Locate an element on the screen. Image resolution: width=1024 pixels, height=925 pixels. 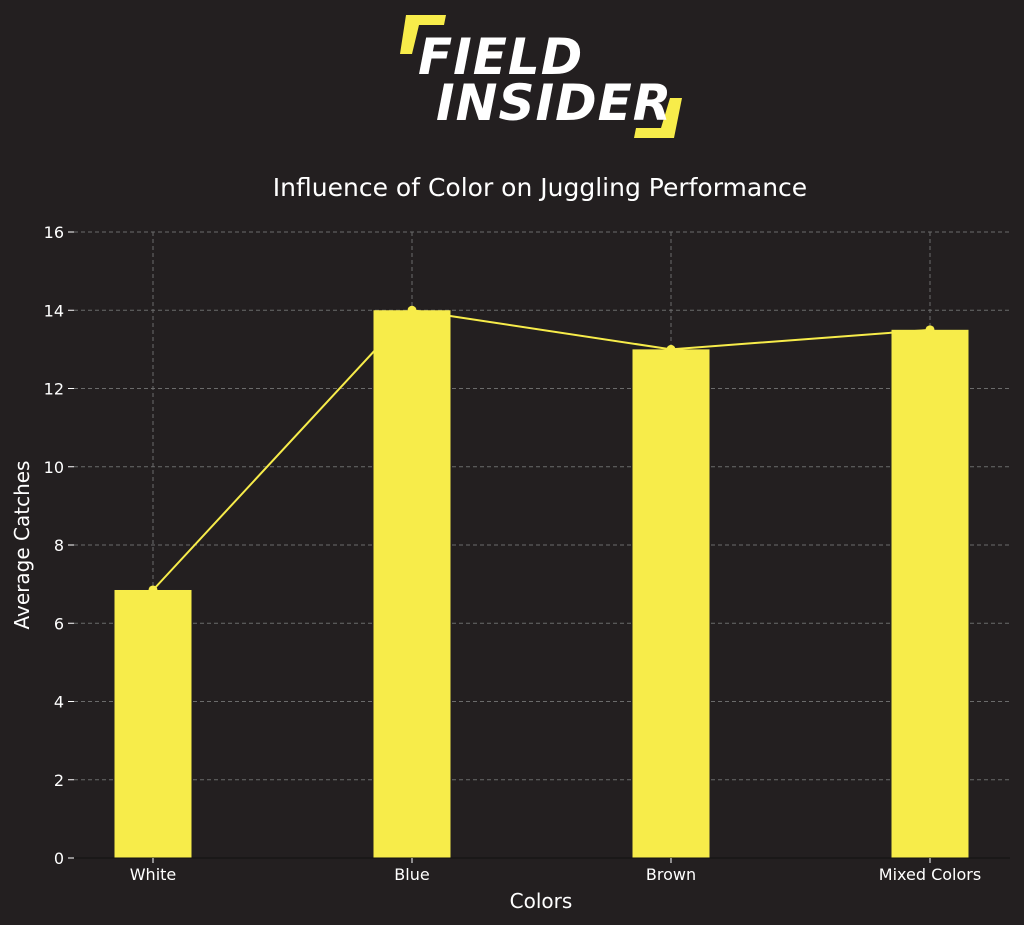
y-tick-label: 14 is located at coordinates (54, 310).